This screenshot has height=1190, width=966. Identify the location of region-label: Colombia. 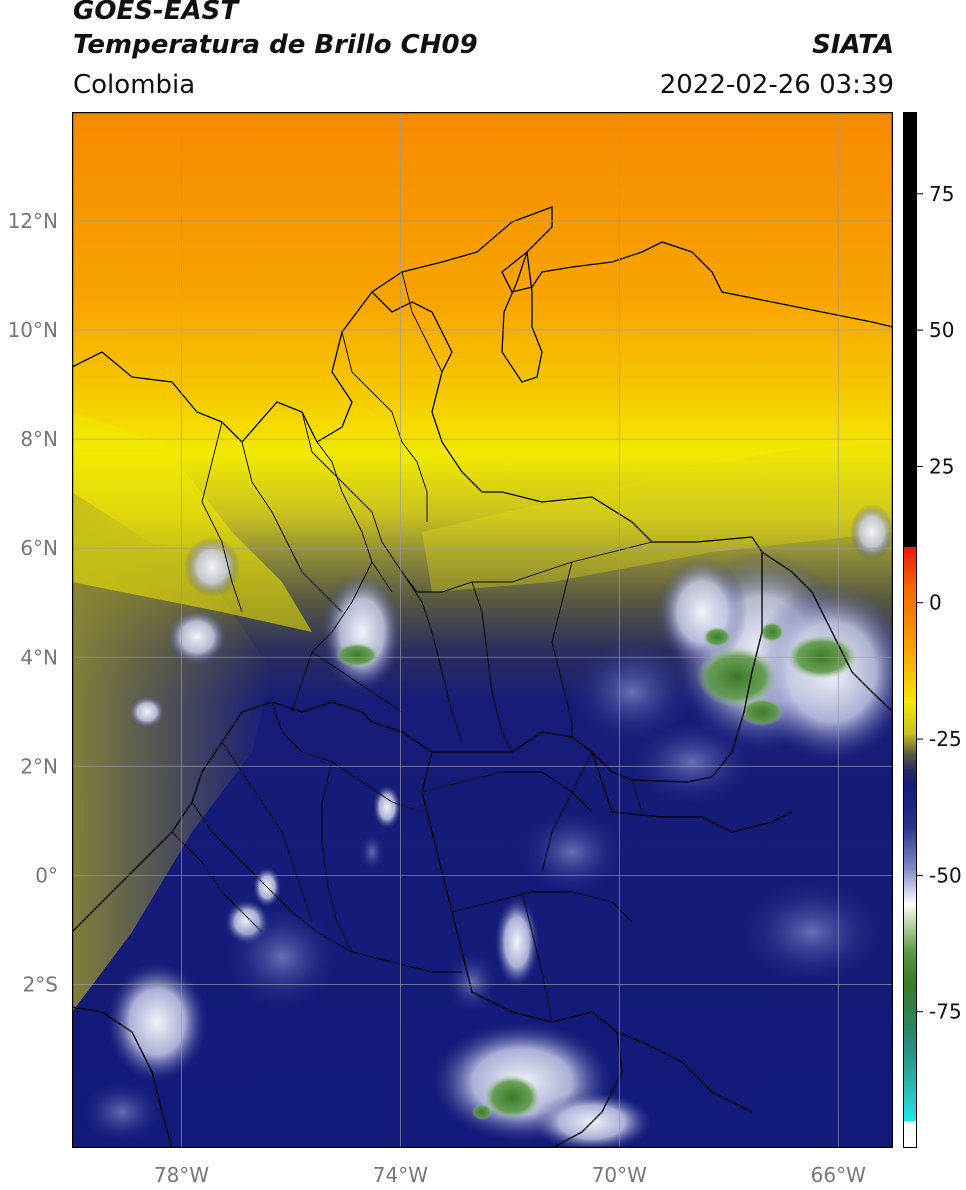
(134, 85).